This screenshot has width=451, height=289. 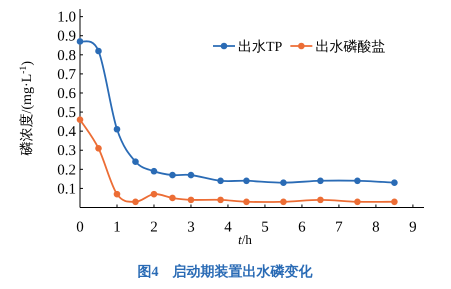 What do you see at coordinates (66, 151) in the screenshot?
I see `y-tick-label: 0.3` at bounding box center [66, 151].